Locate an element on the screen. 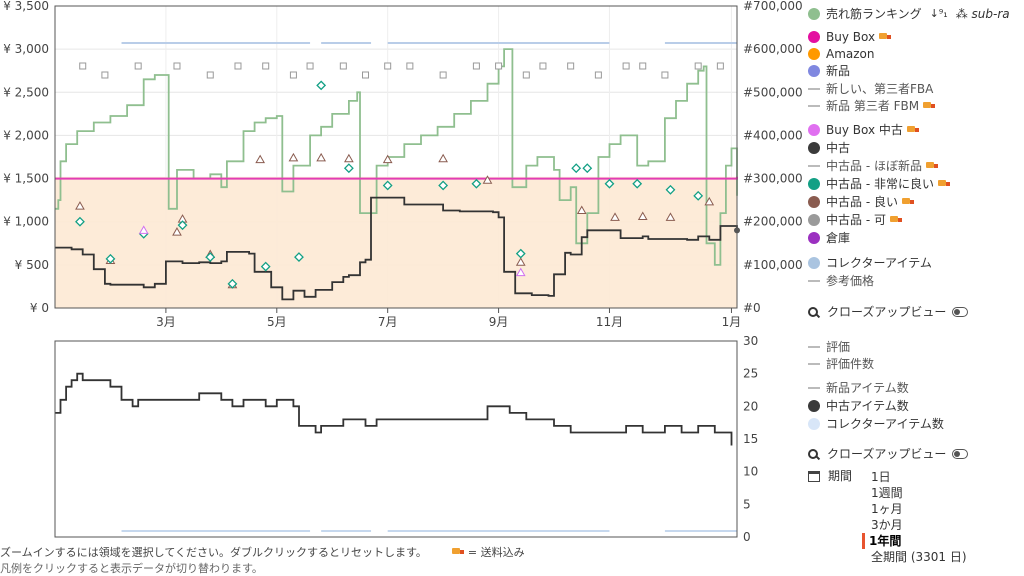 This screenshot has width=1024, height=576. y-left-tick: ¥ 500 is located at coordinates (32, 265).